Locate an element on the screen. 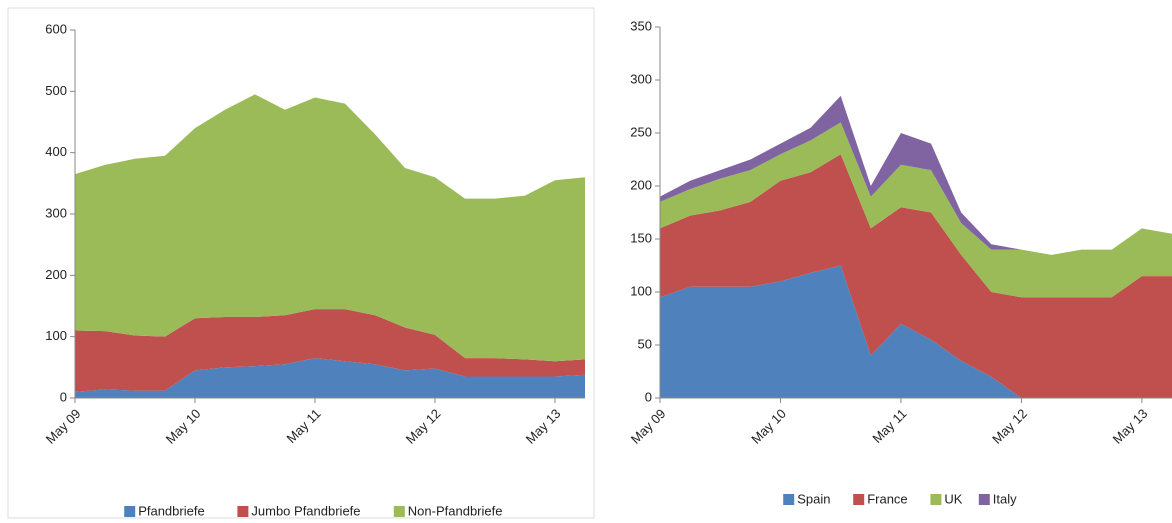  legend-label: Spain is located at coordinates (813, 498).